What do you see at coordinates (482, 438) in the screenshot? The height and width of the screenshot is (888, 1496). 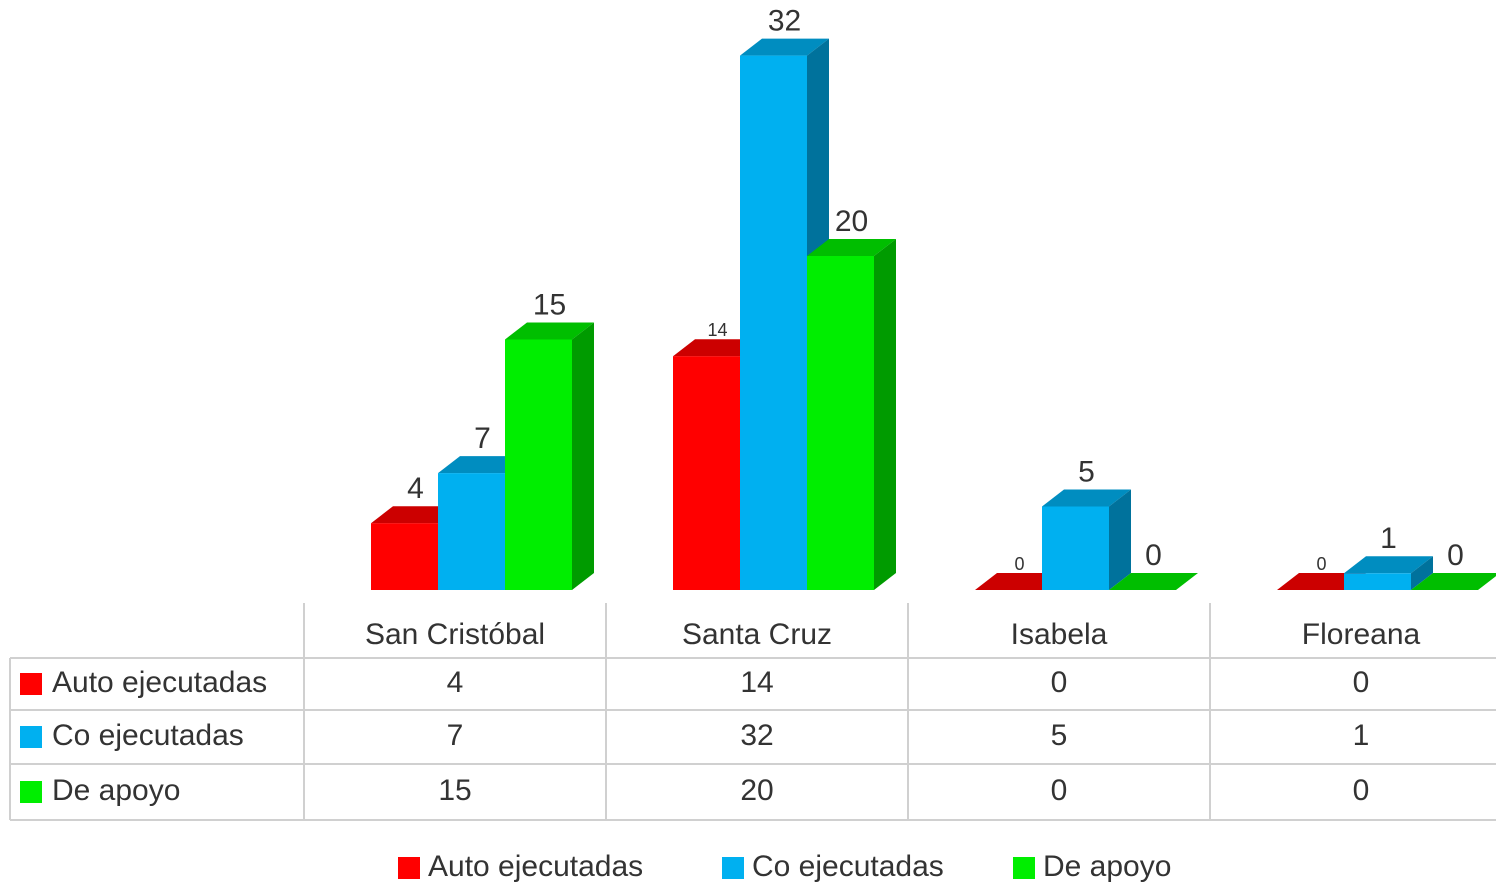 I see `data-label: 7` at bounding box center [482, 438].